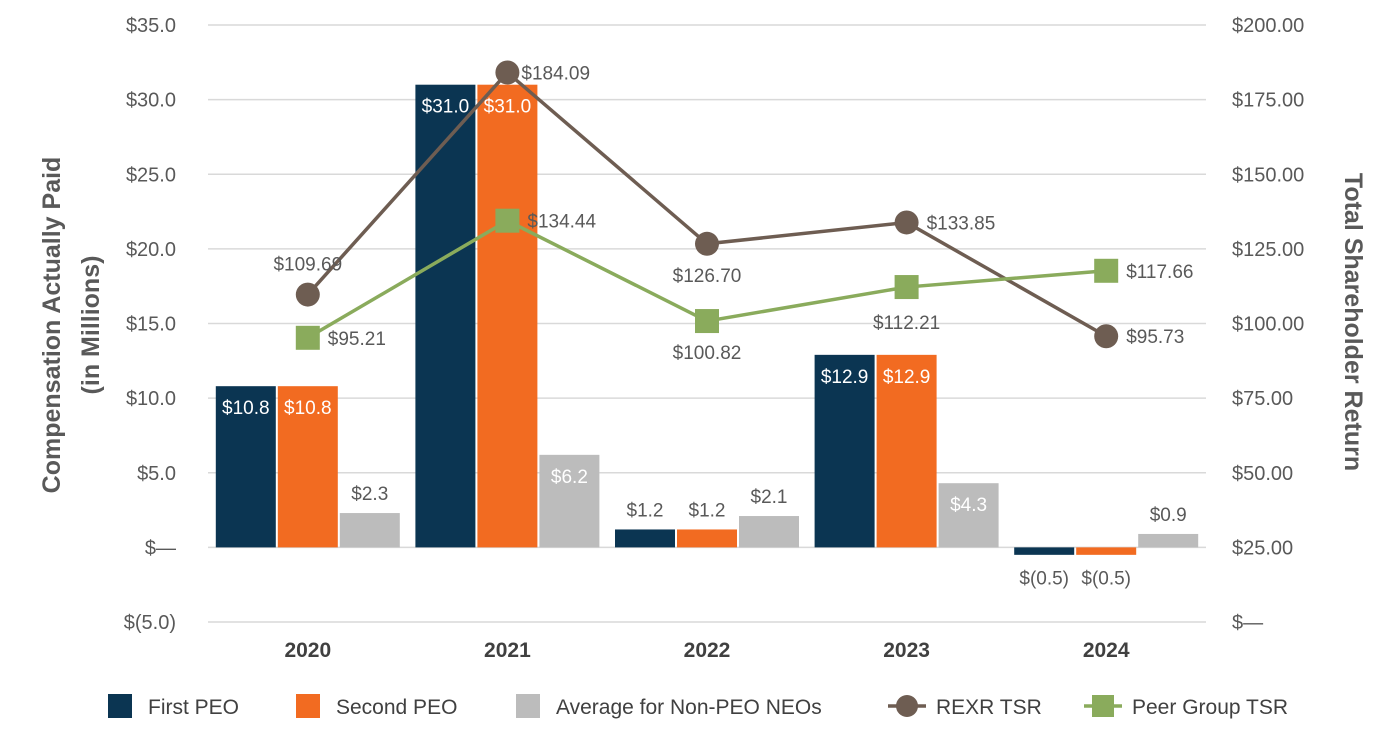  What do you see at coordinates (906, 650) in the screenshot?
I see `category-label: 2023` at bounding box center [906, 650].